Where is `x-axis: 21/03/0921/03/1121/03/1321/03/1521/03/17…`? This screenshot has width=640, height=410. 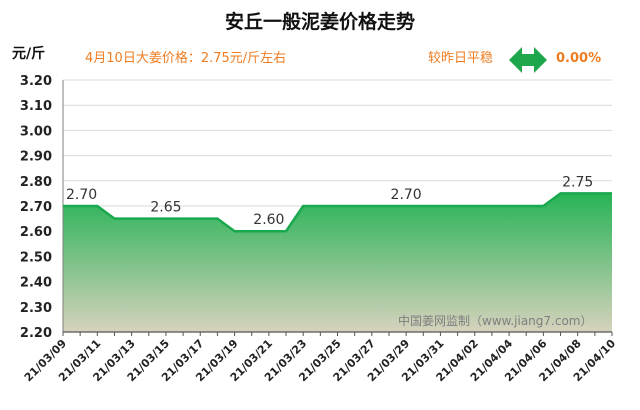
x-axis: 21/03/0921/03/1121/03/1321/03/1521/03/17… is located at coordinates (320, 357).